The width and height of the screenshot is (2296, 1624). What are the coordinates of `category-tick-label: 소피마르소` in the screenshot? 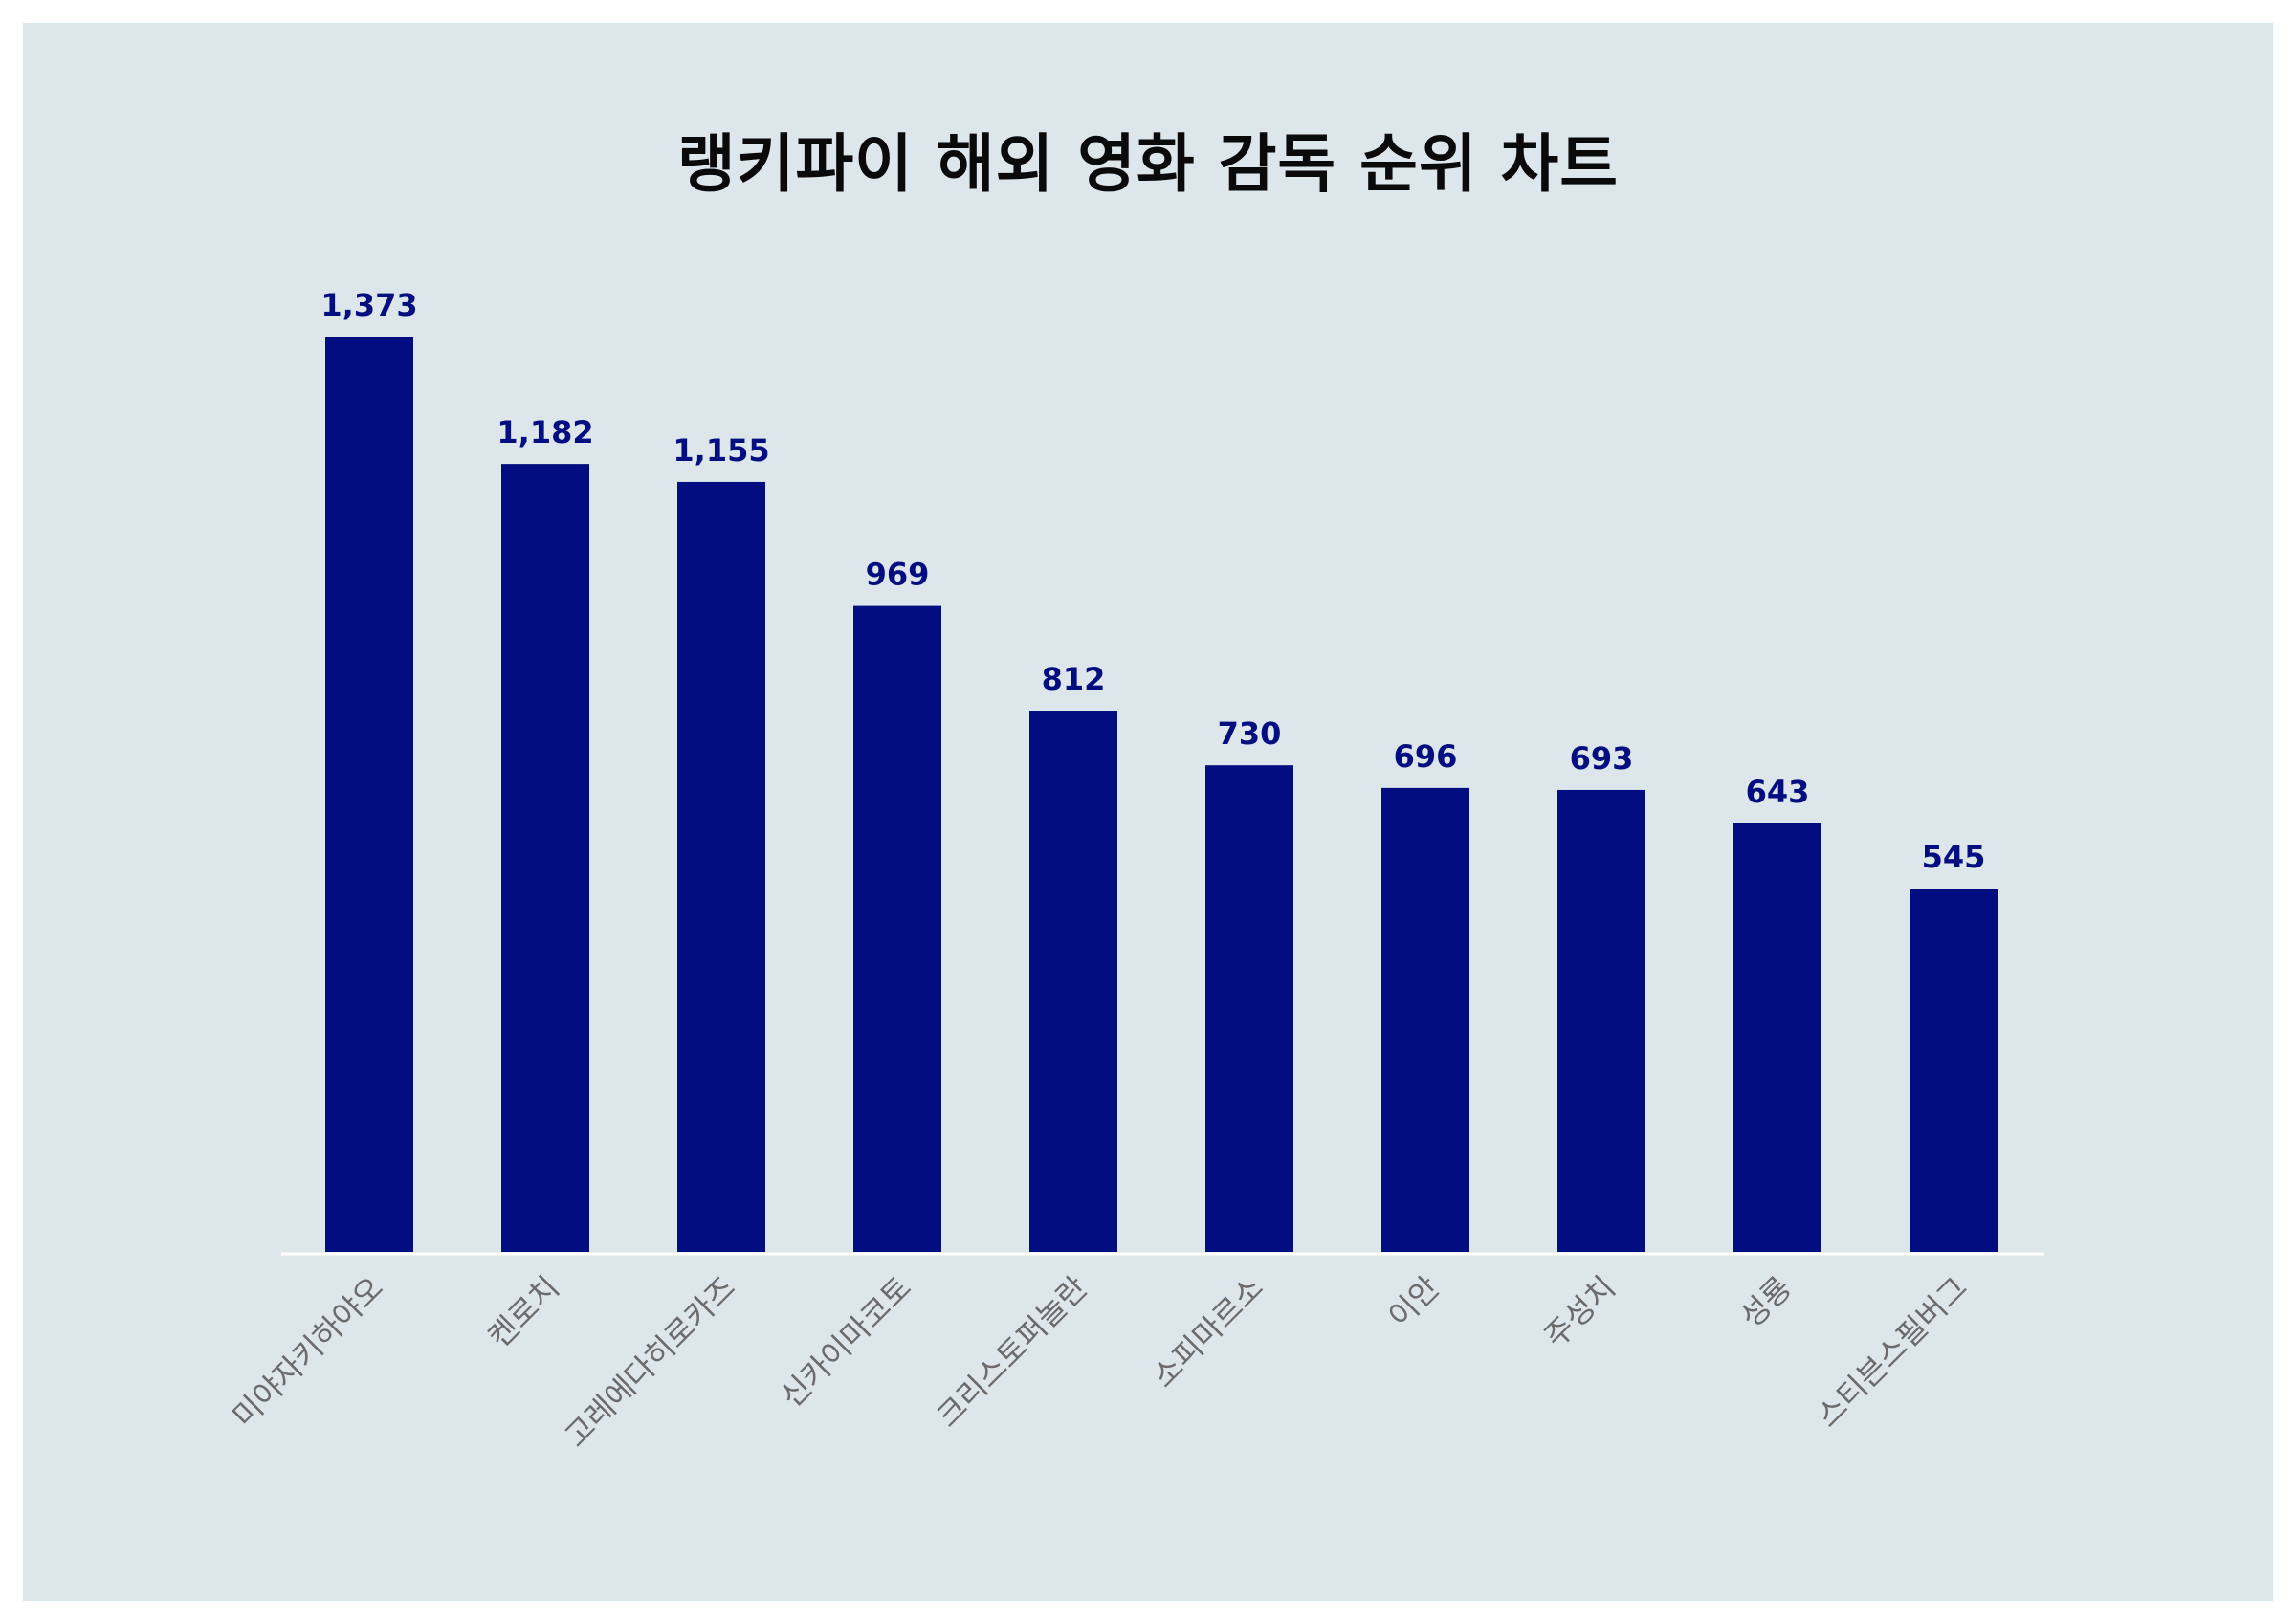 It's located at (1207, 1332).